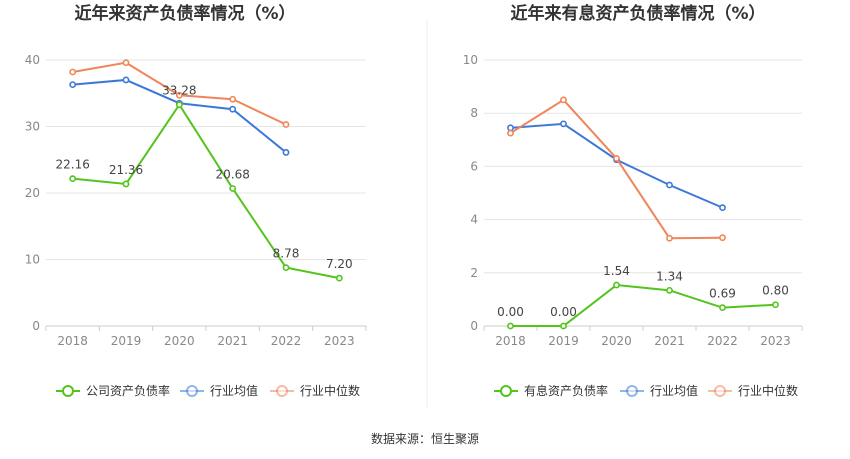  Describe the element at coordinates (425, 438) in the screenshot. I see `data-source: 数据来源：恒生聚源` at that location.